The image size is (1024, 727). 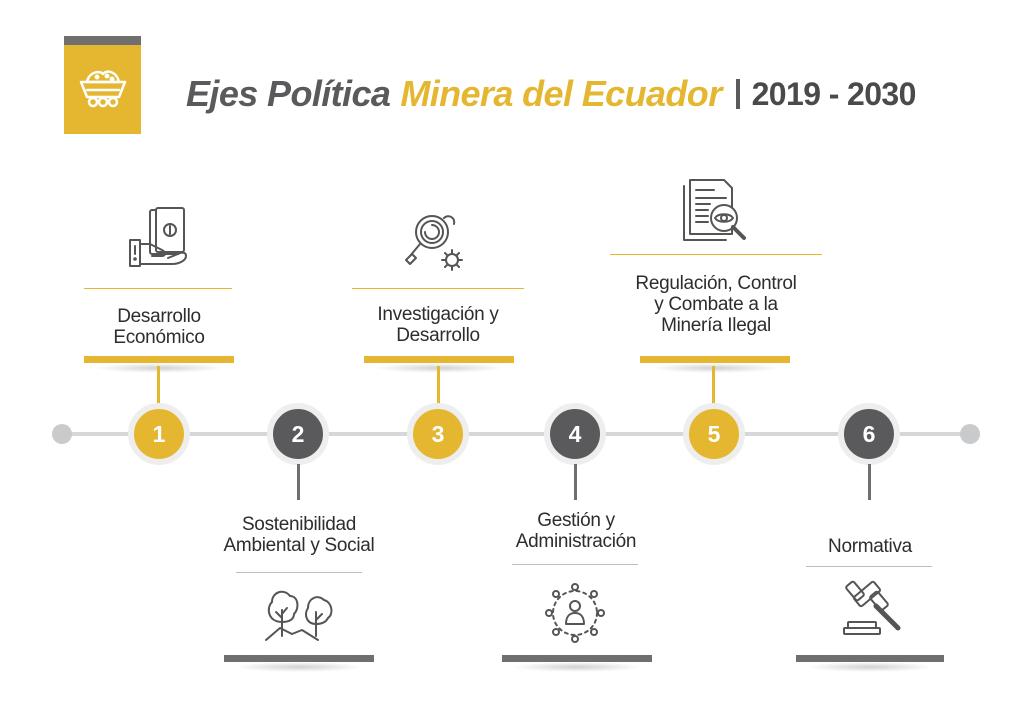 I want to click on axis-6-bar-shadow, so click(x=870, y=667).